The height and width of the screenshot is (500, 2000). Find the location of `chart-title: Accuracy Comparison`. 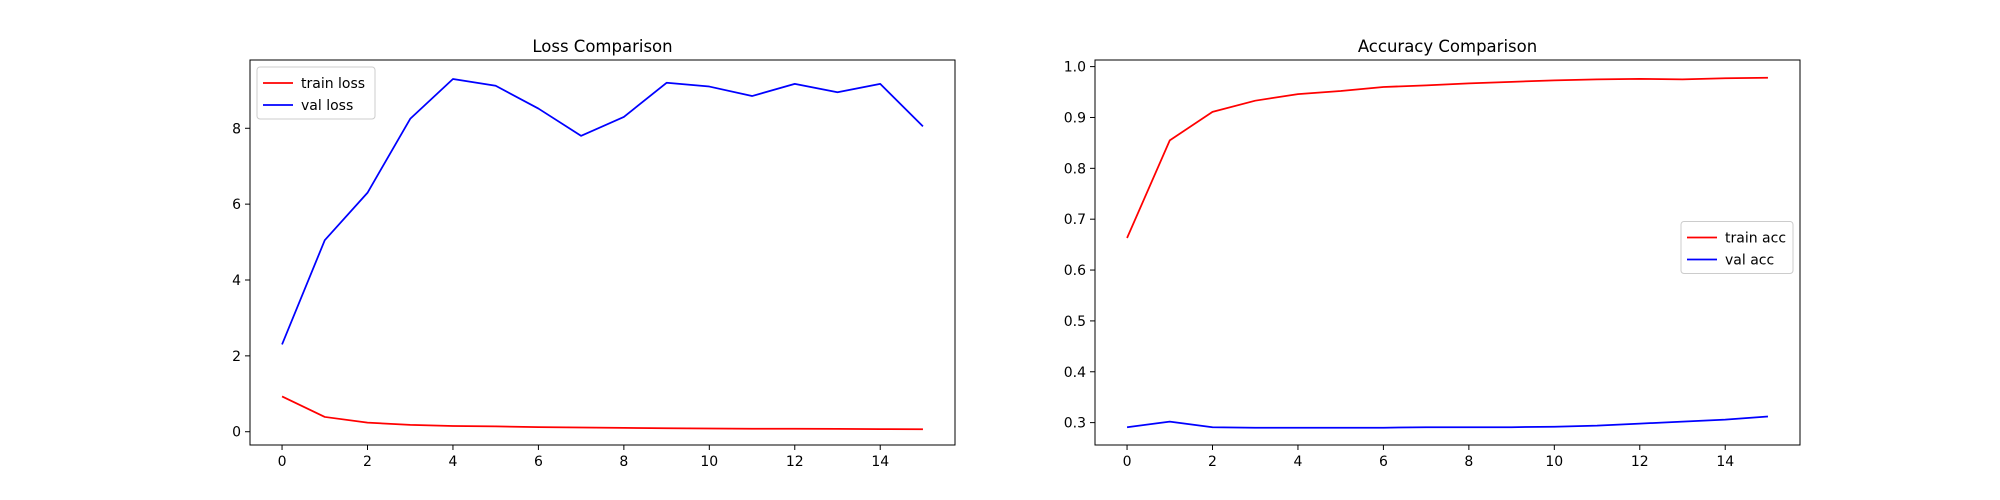

chart-title: Accuracy Comparison is located at coordinates (1447, 46).